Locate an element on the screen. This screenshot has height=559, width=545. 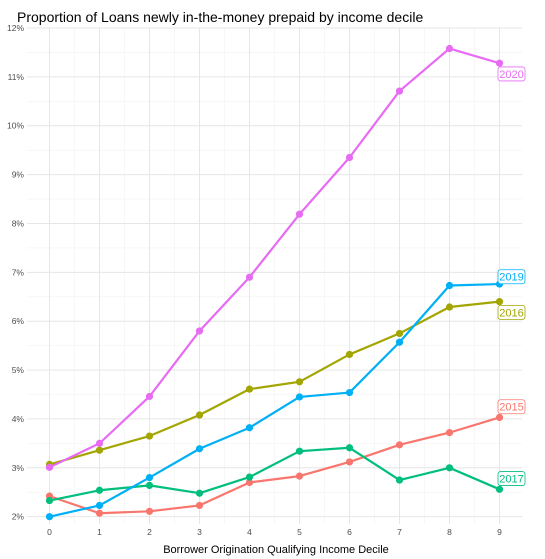
end-label-2019: 2019 is located at coordinates (511, 277).